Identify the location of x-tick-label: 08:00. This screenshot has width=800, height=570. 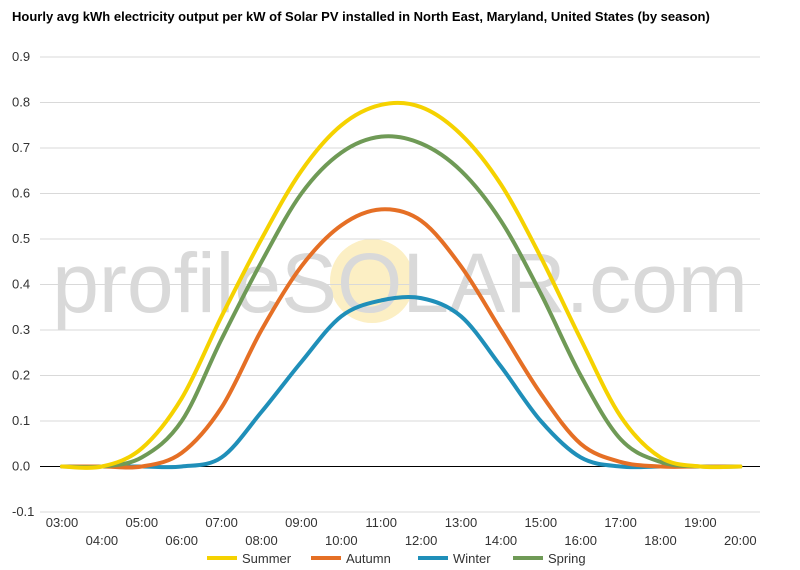
(261, 540).